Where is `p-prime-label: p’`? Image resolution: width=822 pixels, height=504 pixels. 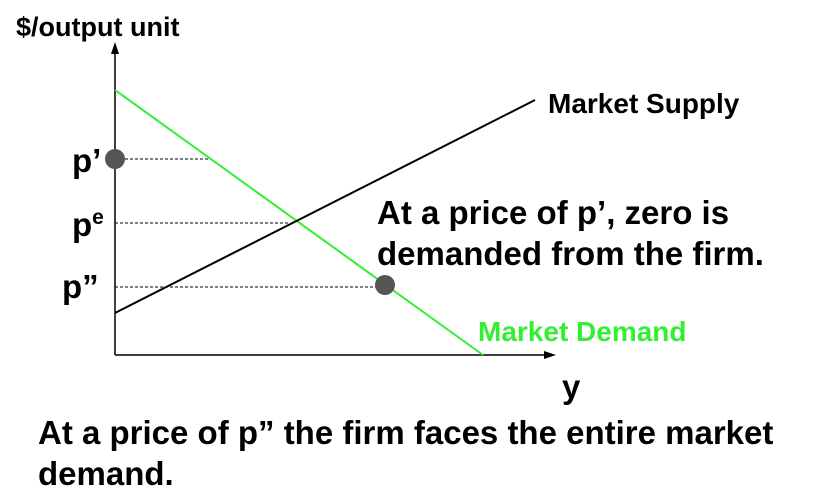
p-prime-label: p’ is located at coordinates (86, 160).